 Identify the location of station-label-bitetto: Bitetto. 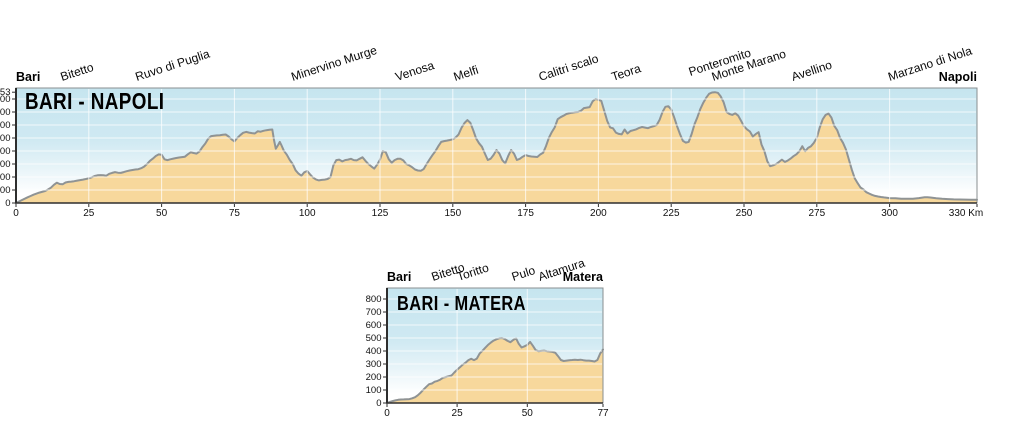
(77, 72).